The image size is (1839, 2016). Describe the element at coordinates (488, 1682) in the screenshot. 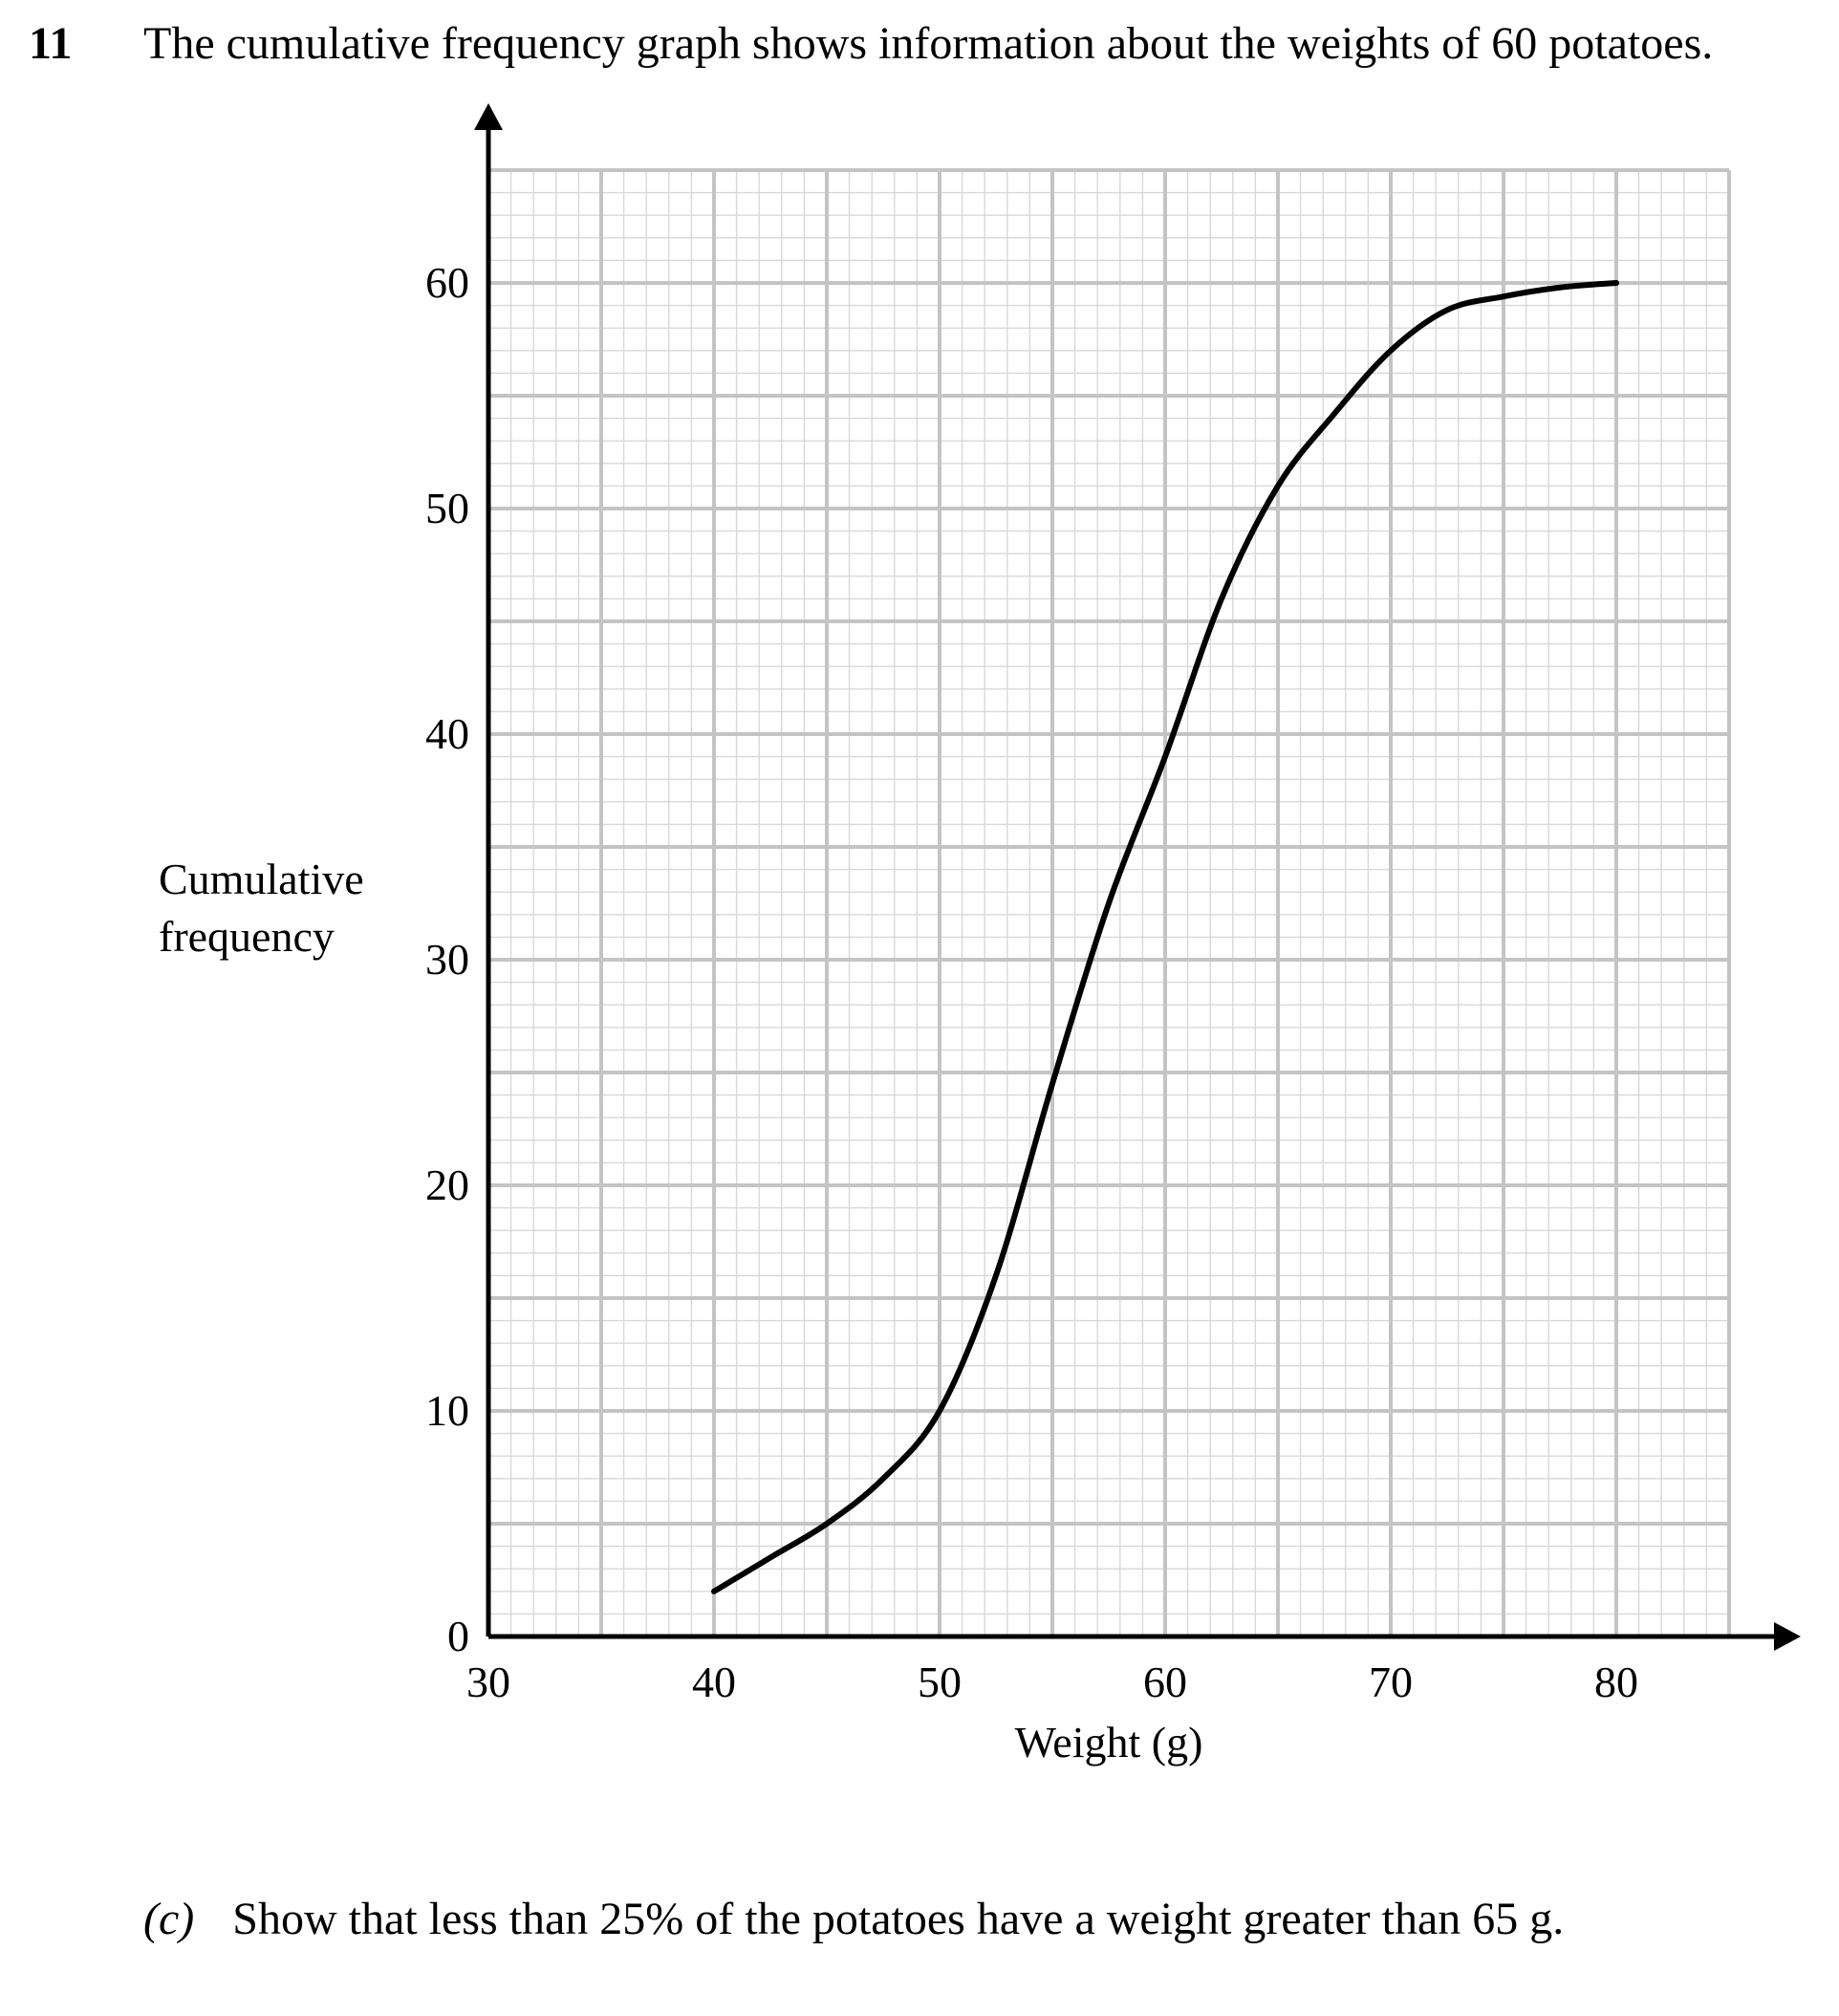

I see `x-tick-label: 30` at that location.